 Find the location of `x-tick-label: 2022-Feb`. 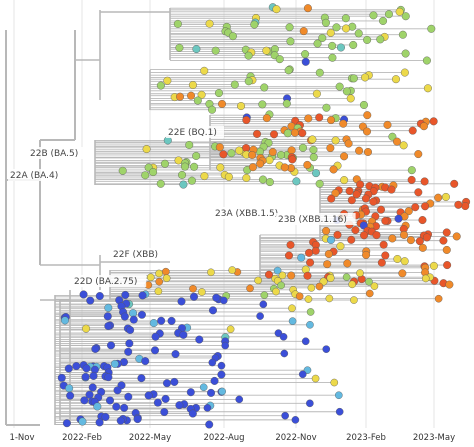

x-tick-label: 2022-Feb is located at coordinates (82, 438).